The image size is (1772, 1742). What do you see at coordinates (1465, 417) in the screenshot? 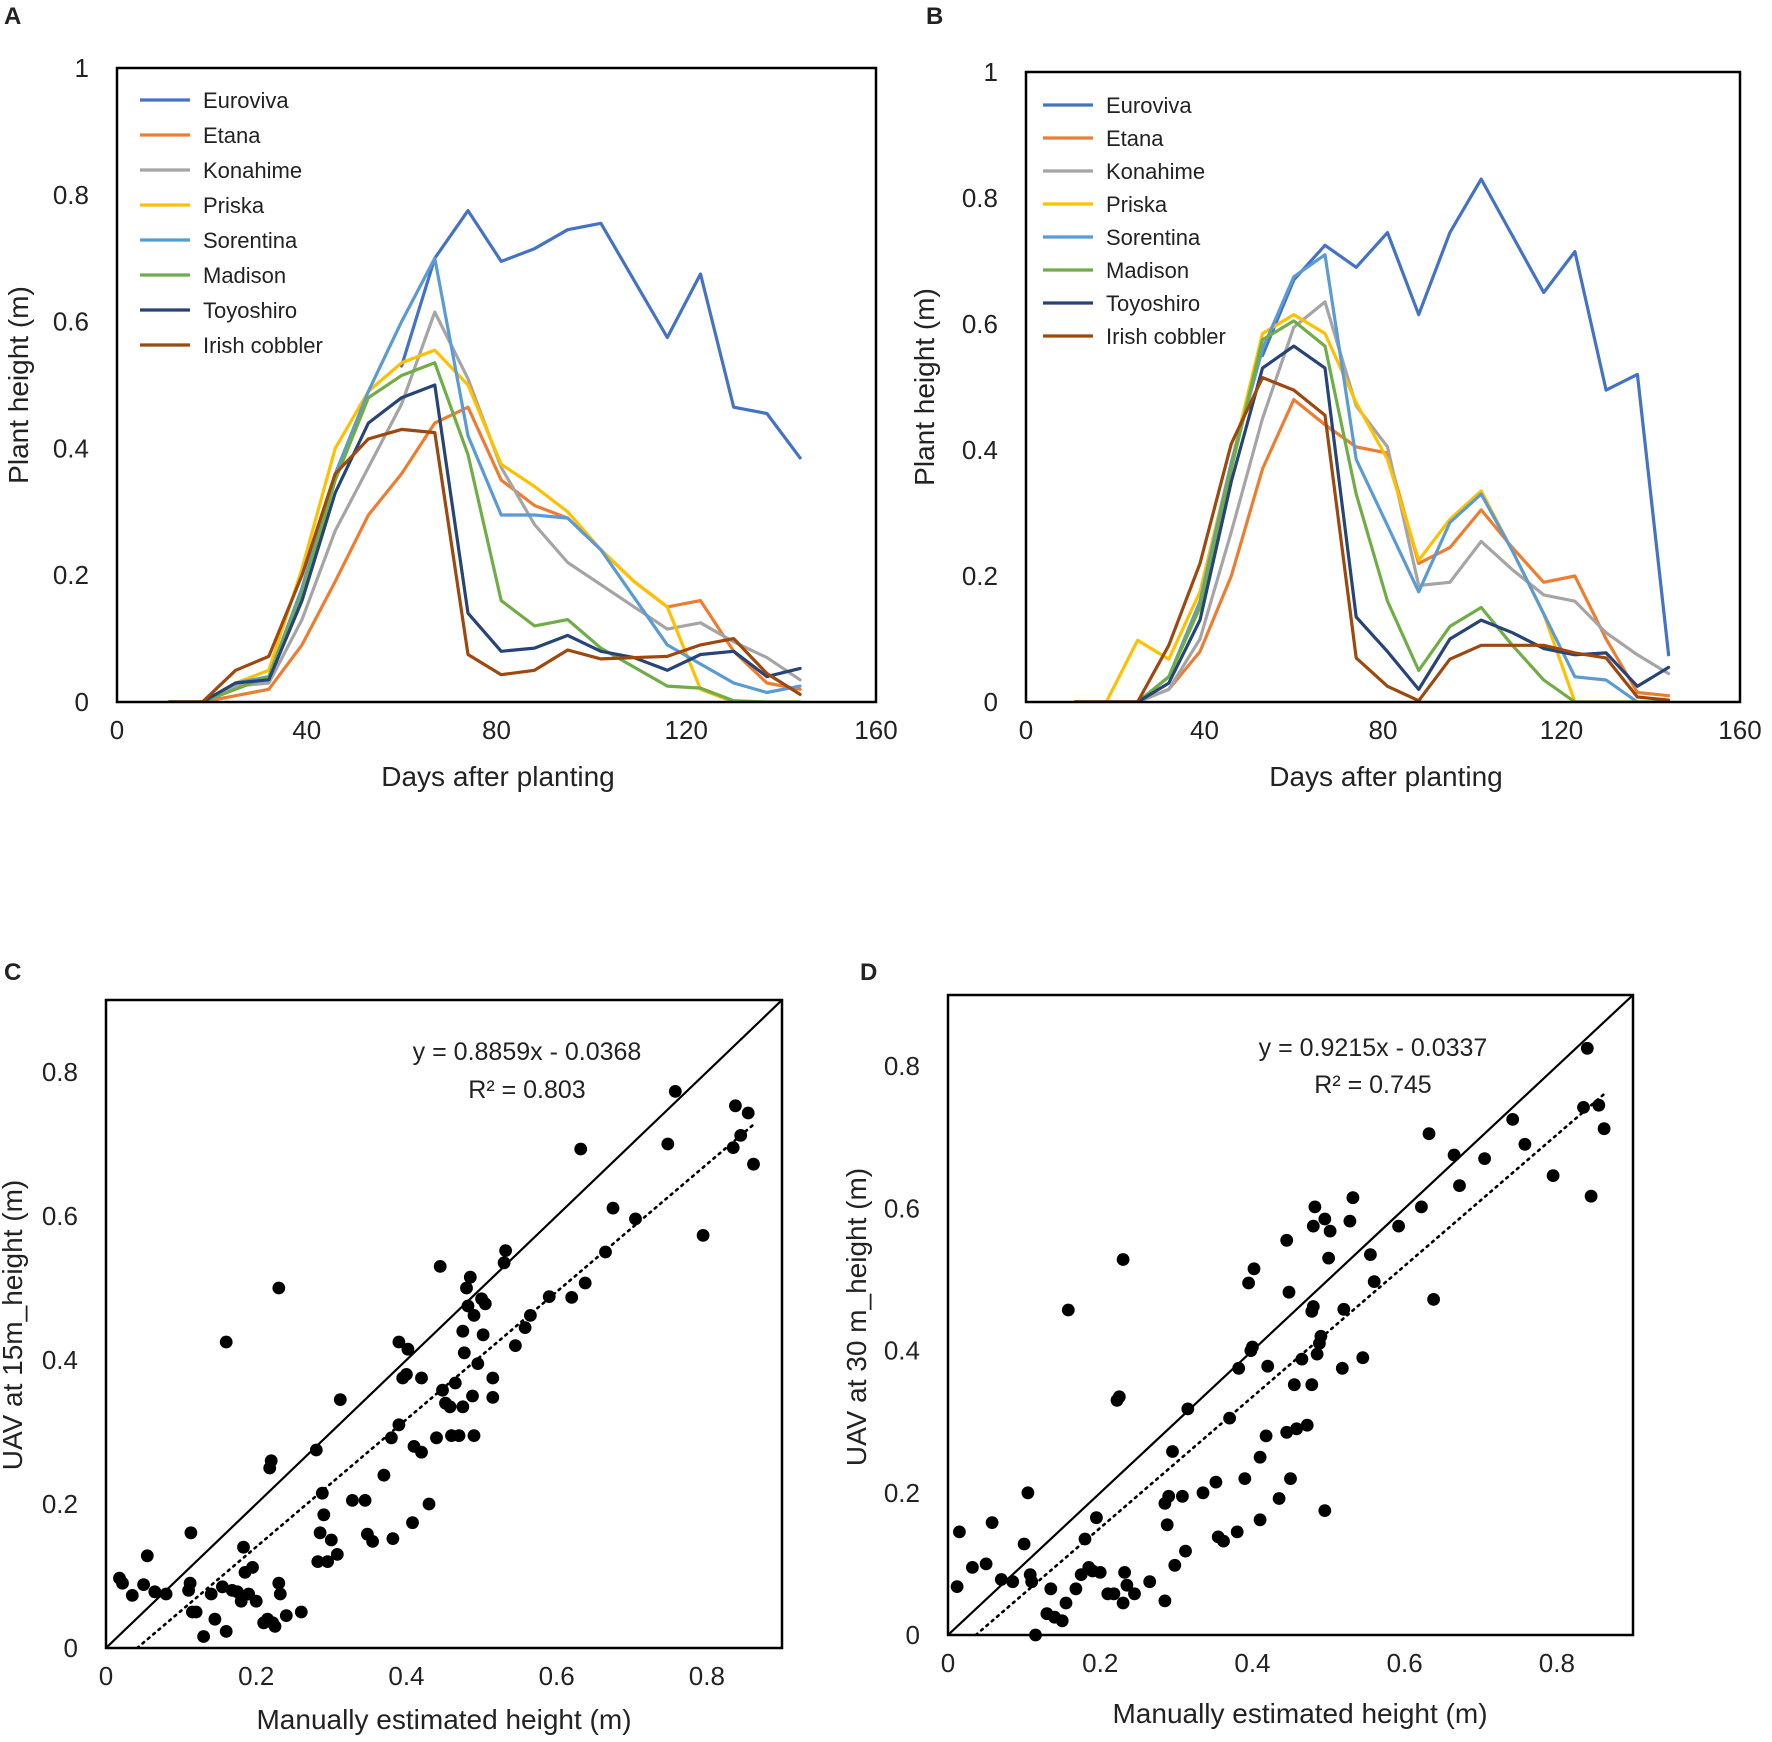
I see `series-line-euroviva` at bounding box center [1465, 417].